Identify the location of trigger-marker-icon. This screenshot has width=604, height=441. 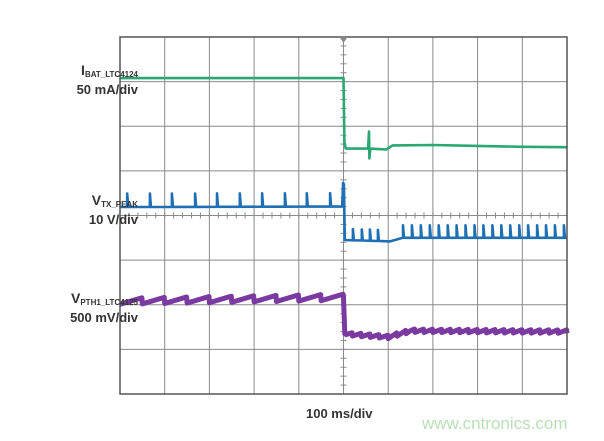
(343, 40).